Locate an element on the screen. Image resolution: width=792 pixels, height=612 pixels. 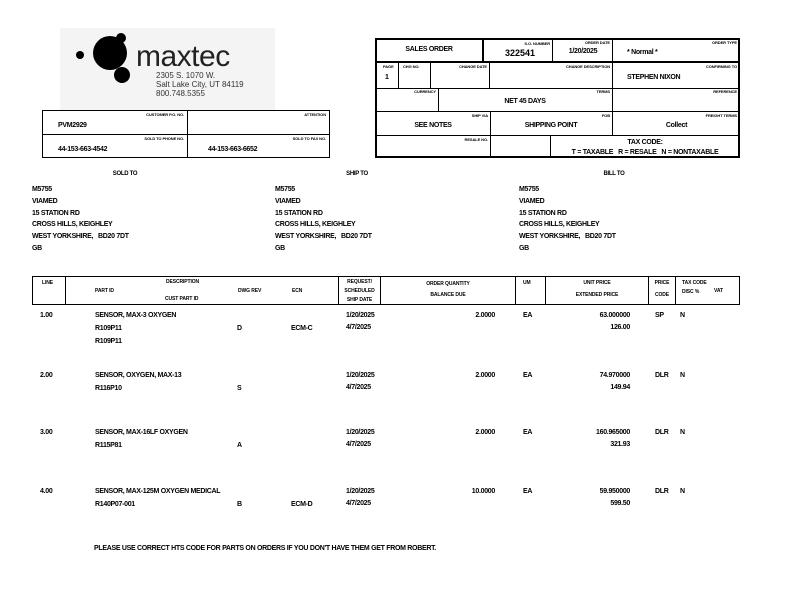
col-request: REQUEST/ is located at coordinates (359, 282).